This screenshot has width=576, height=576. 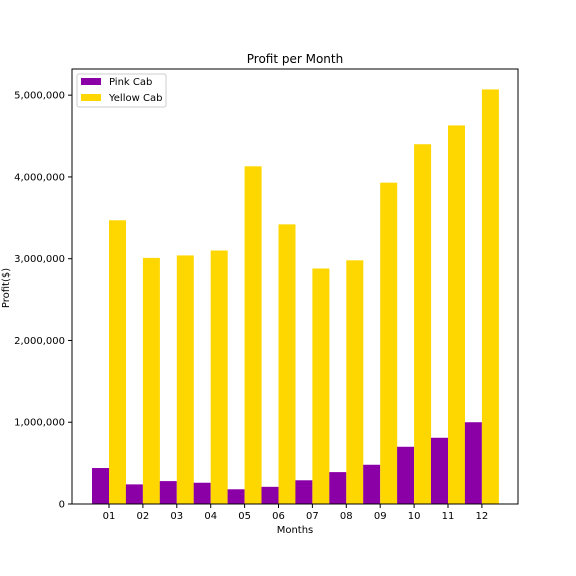 What do you see at coordinates (121, 90) in the screenshot?
I see `legend: Pink Cab Yellow Cab` at bounding box center [121, 90].